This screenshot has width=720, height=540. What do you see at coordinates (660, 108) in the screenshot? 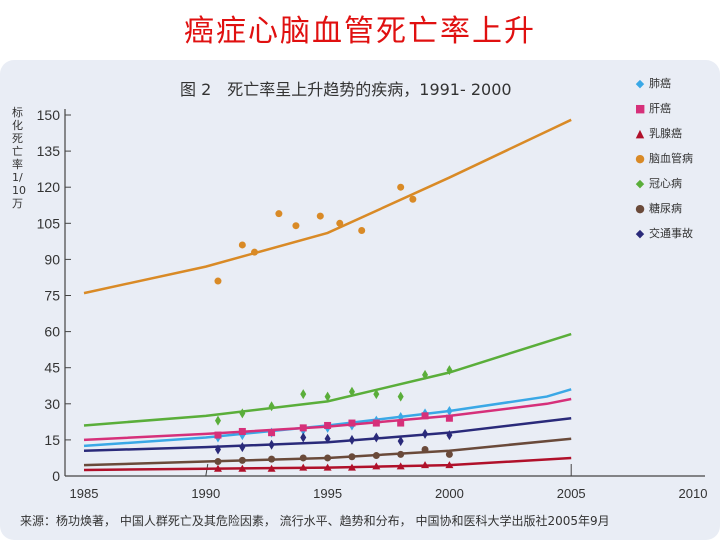
I see `legend-label: 肝癌` at bounding box center [660, 108].